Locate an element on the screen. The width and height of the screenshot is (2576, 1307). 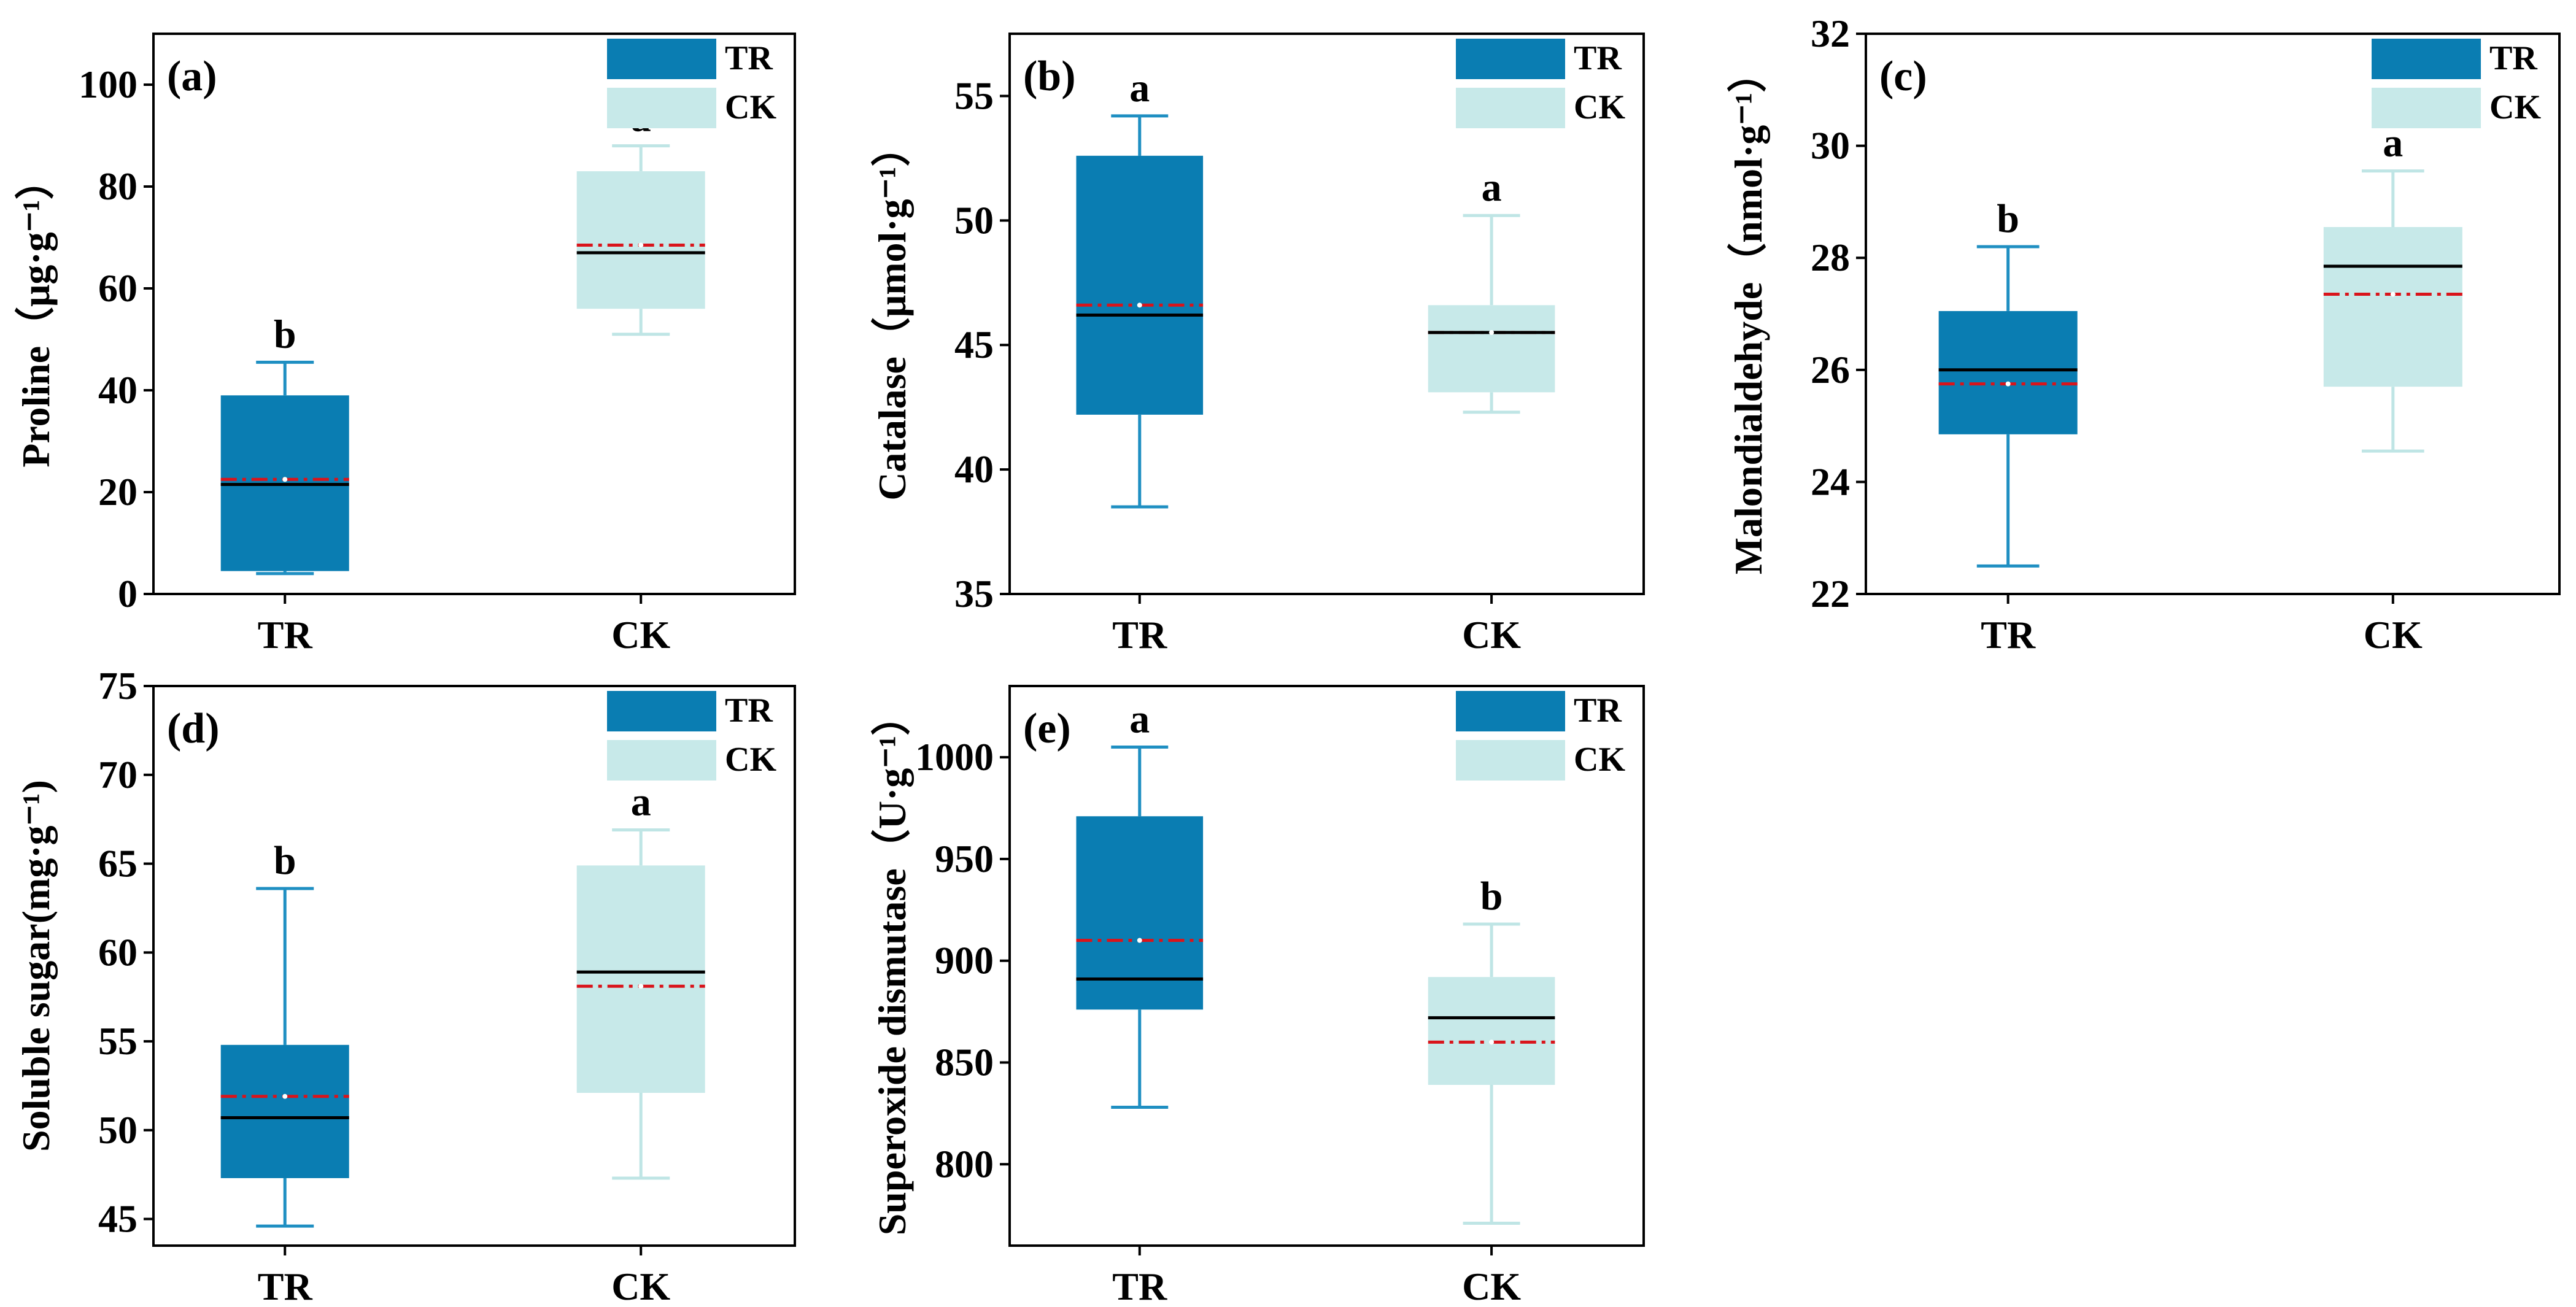
significance-letter-ck: b is located at coordinates (1492, 896).